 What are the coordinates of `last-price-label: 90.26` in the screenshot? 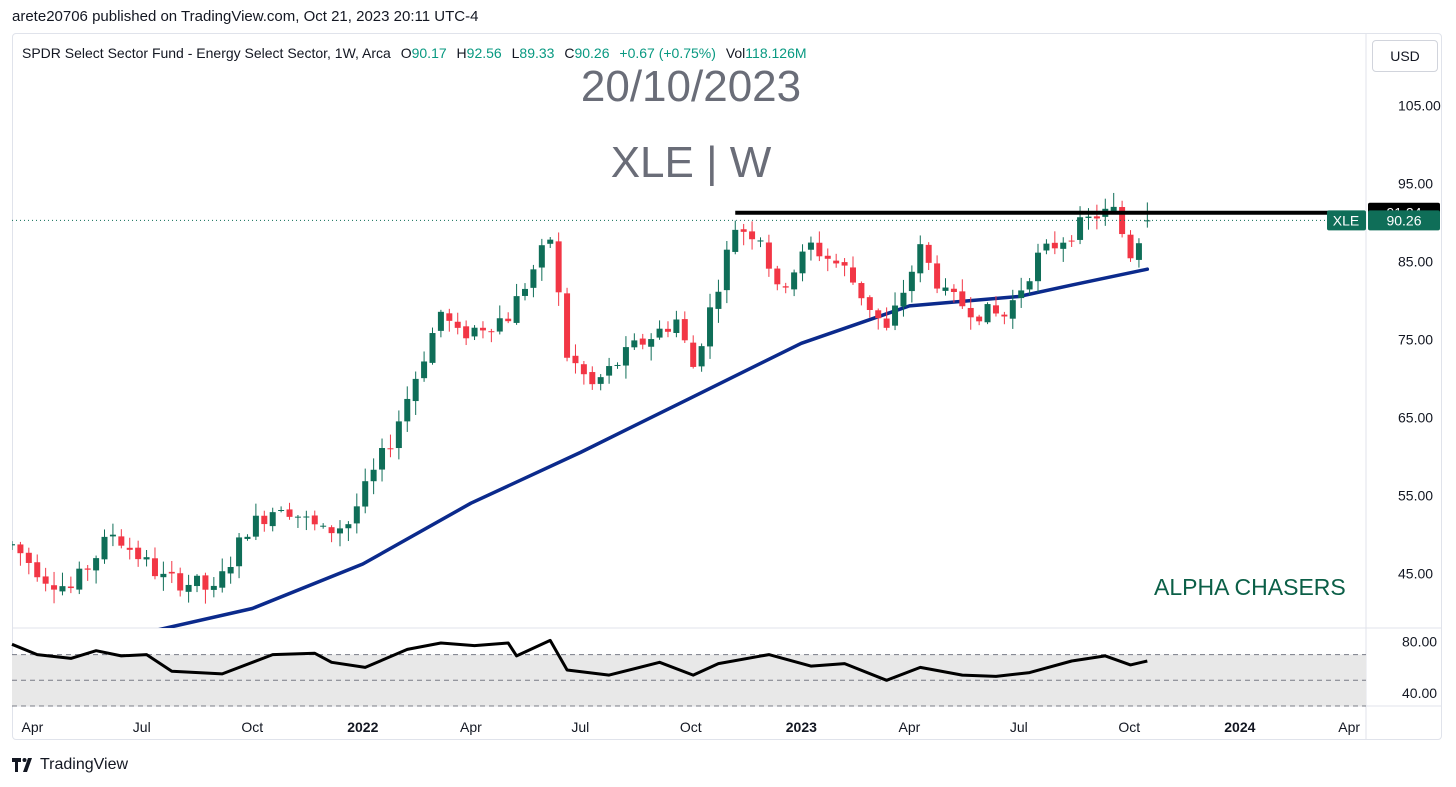 It's located at (1403, 220).